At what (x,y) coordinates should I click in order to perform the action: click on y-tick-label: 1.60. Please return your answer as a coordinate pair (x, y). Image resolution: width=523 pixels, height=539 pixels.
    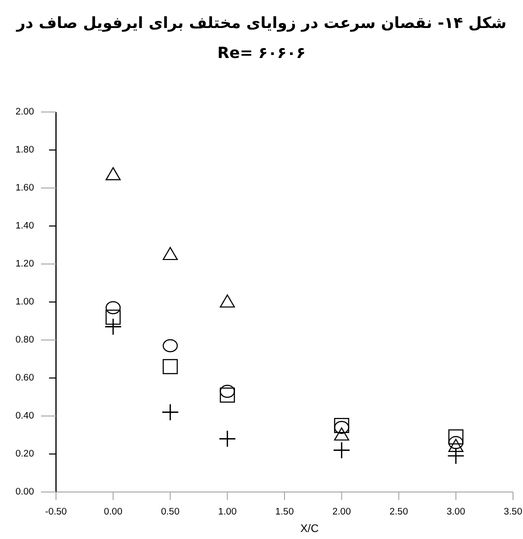
    Looking at the image, I should click on (25, 188).